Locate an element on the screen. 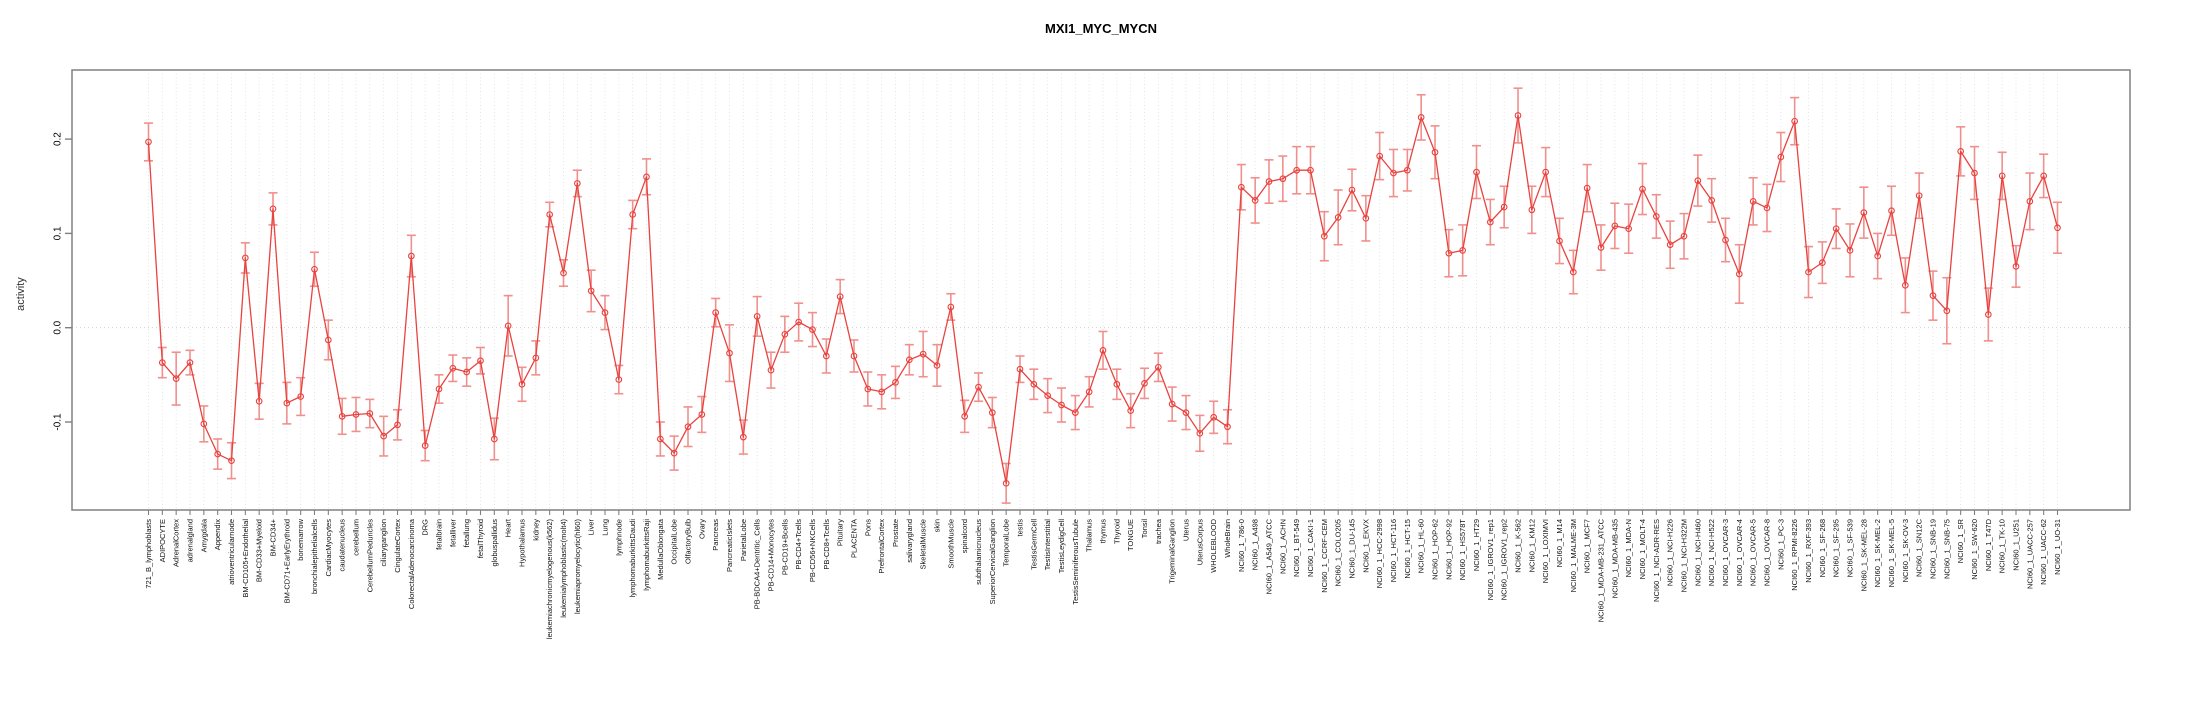  x-tick-label: leukemiachronicmyelogenous(k562) is located at coordinates (549, 578).